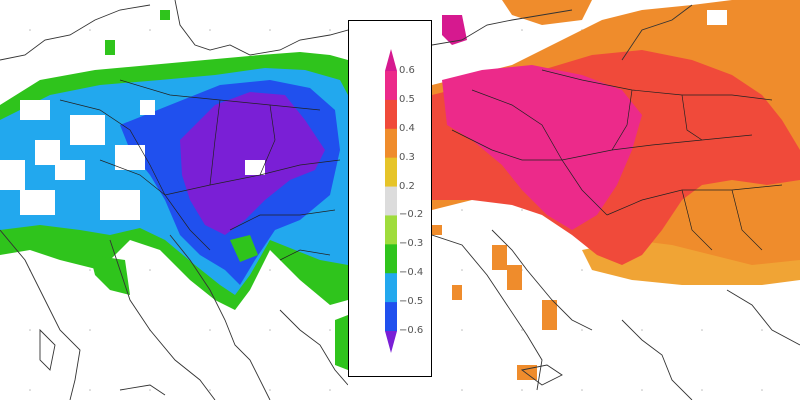 This screenshot has width=800, height=400. Describe the element at coordinates (391, 60) in the screenshot. I see `colorbar-swatch-top` at that location.